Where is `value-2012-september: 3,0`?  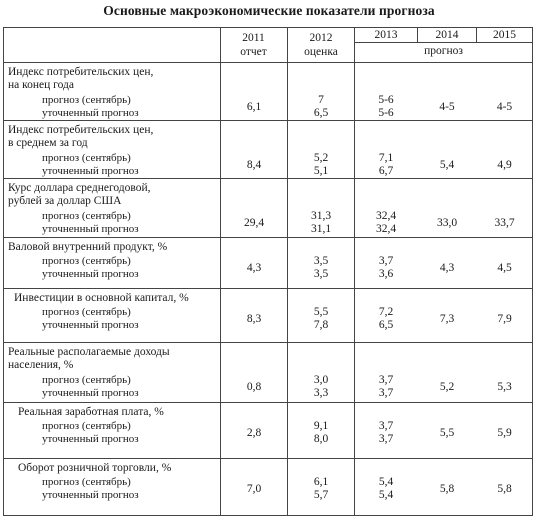 value-2012-september: 3,0 is located at coordinates (321, 380).